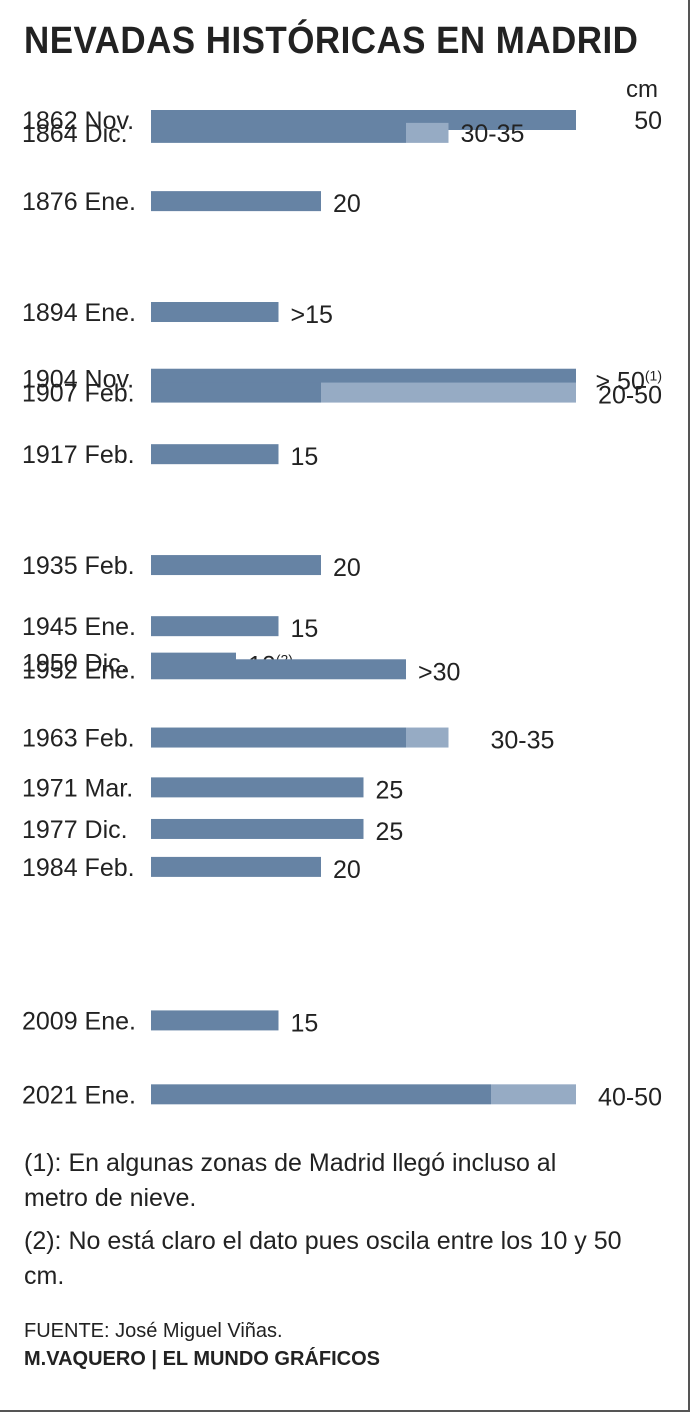  I want to click on category-label: 1984 Feb., so click(78, 868).